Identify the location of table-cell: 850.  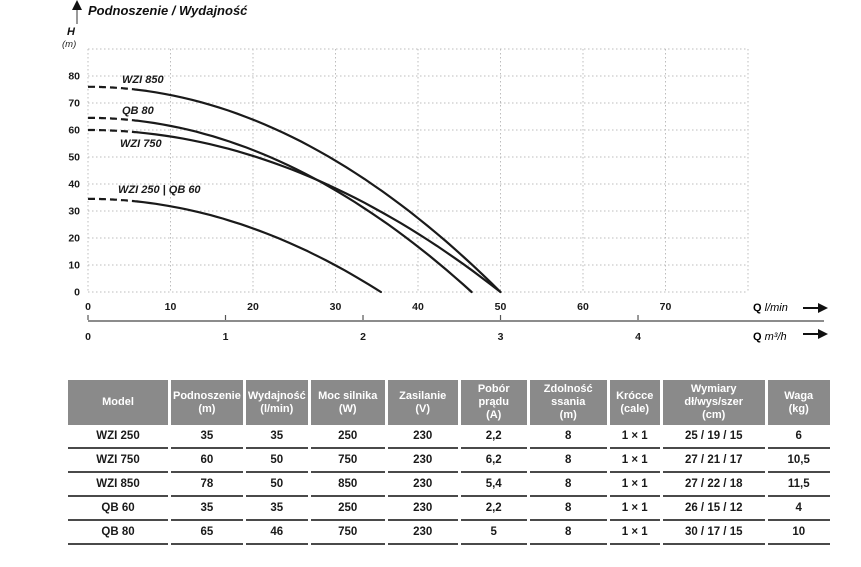
(347, 485).